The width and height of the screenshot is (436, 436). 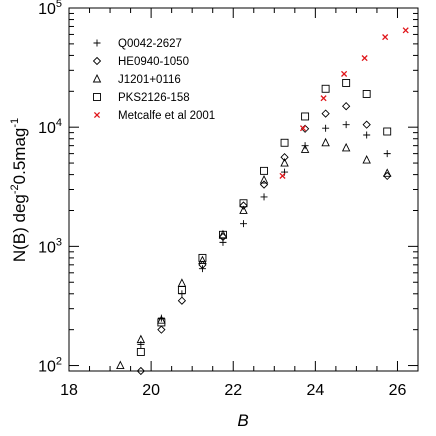 What do you see at coordinates (69, 390) in the screenshot?
I see `x-tick-label: 18` at bounding box center [69, 390].